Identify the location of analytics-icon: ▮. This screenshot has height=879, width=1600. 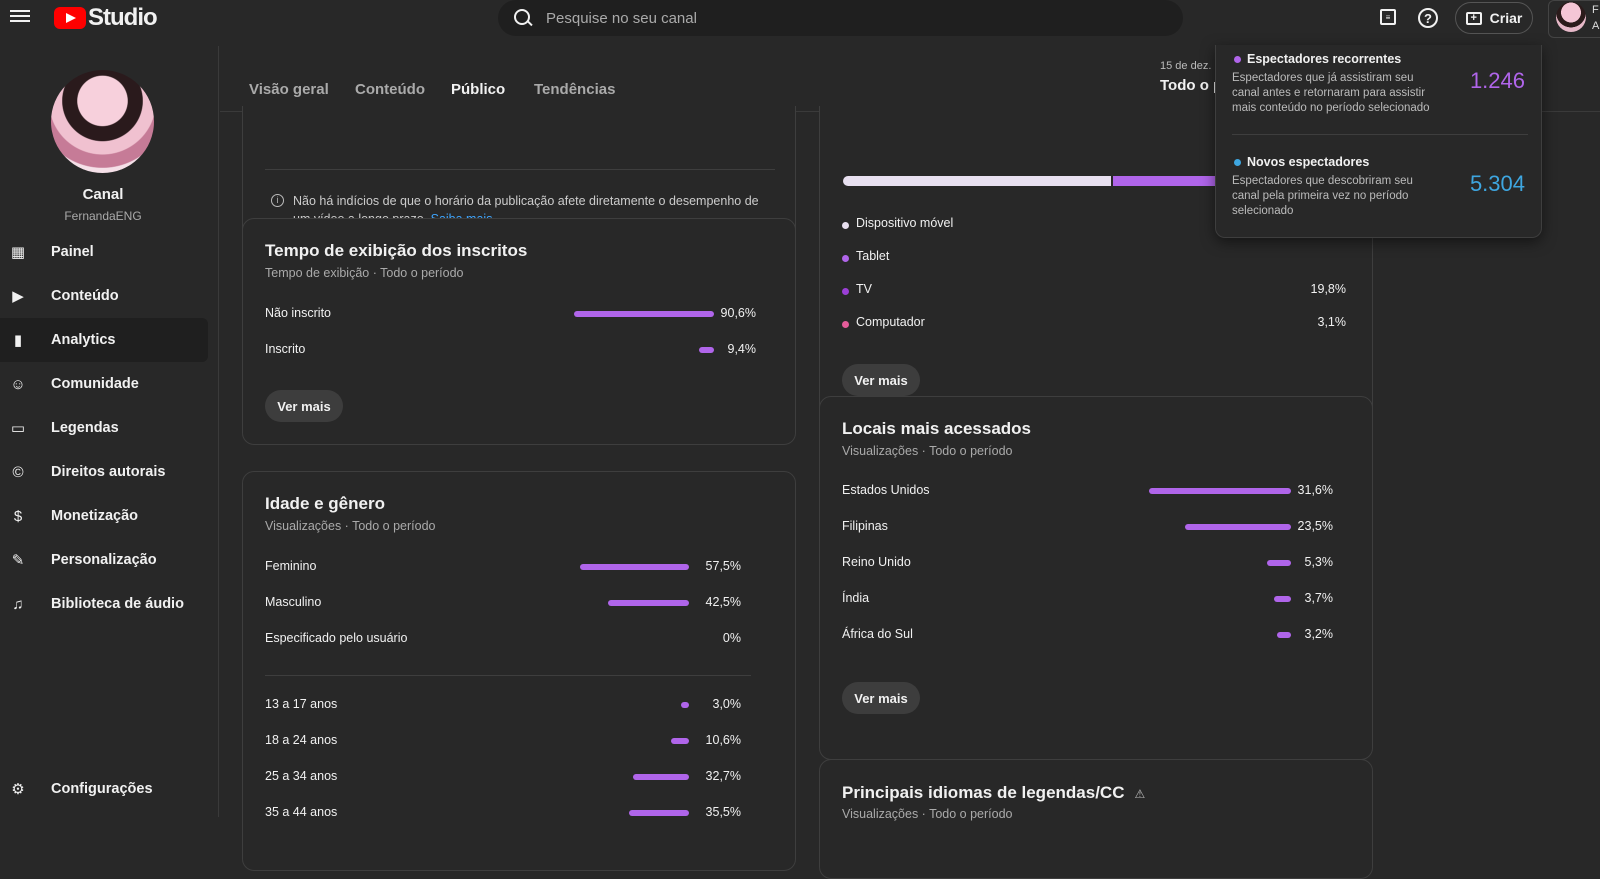
(18, 340).